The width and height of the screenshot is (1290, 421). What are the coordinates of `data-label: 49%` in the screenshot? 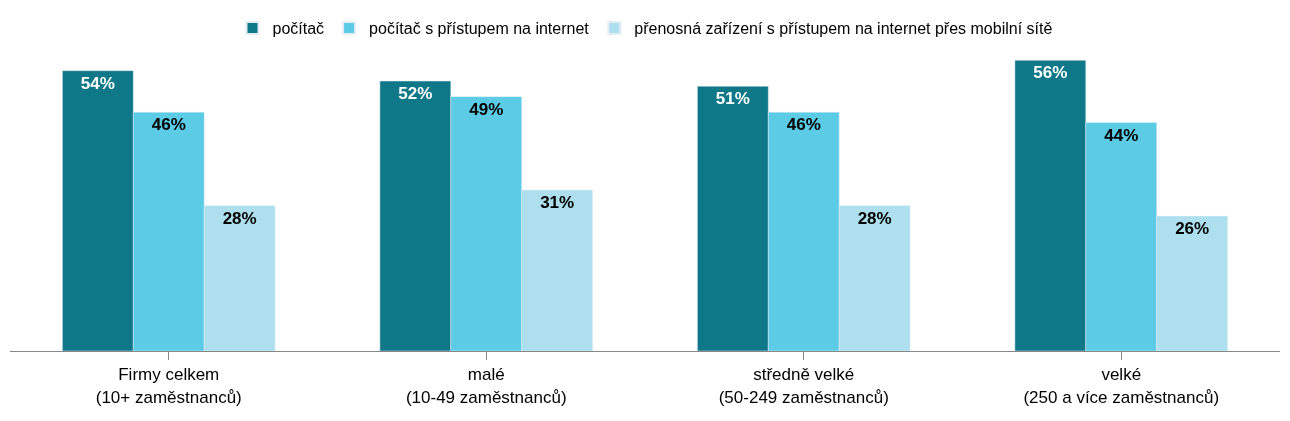 It's located at (486, 109).